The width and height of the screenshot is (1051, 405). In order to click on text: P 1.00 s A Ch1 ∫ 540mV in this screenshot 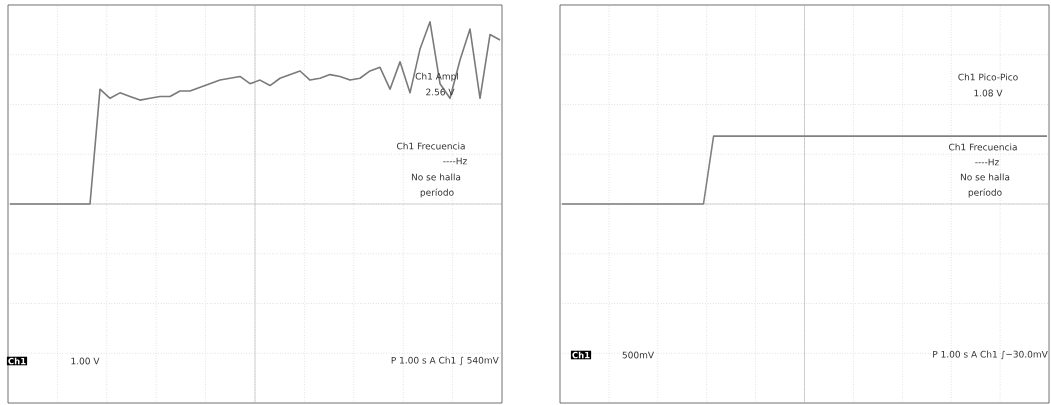, I will do `click(445, 361)`.